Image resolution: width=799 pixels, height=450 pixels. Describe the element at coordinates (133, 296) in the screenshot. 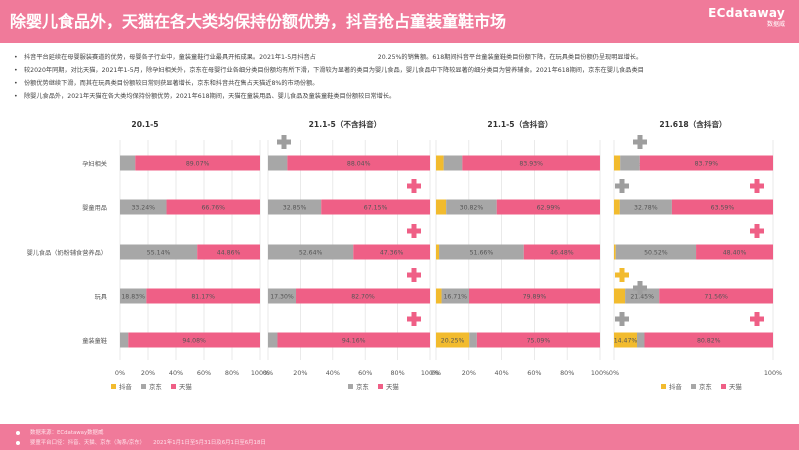

I see `bar-value-label: 18.83%` at that location.